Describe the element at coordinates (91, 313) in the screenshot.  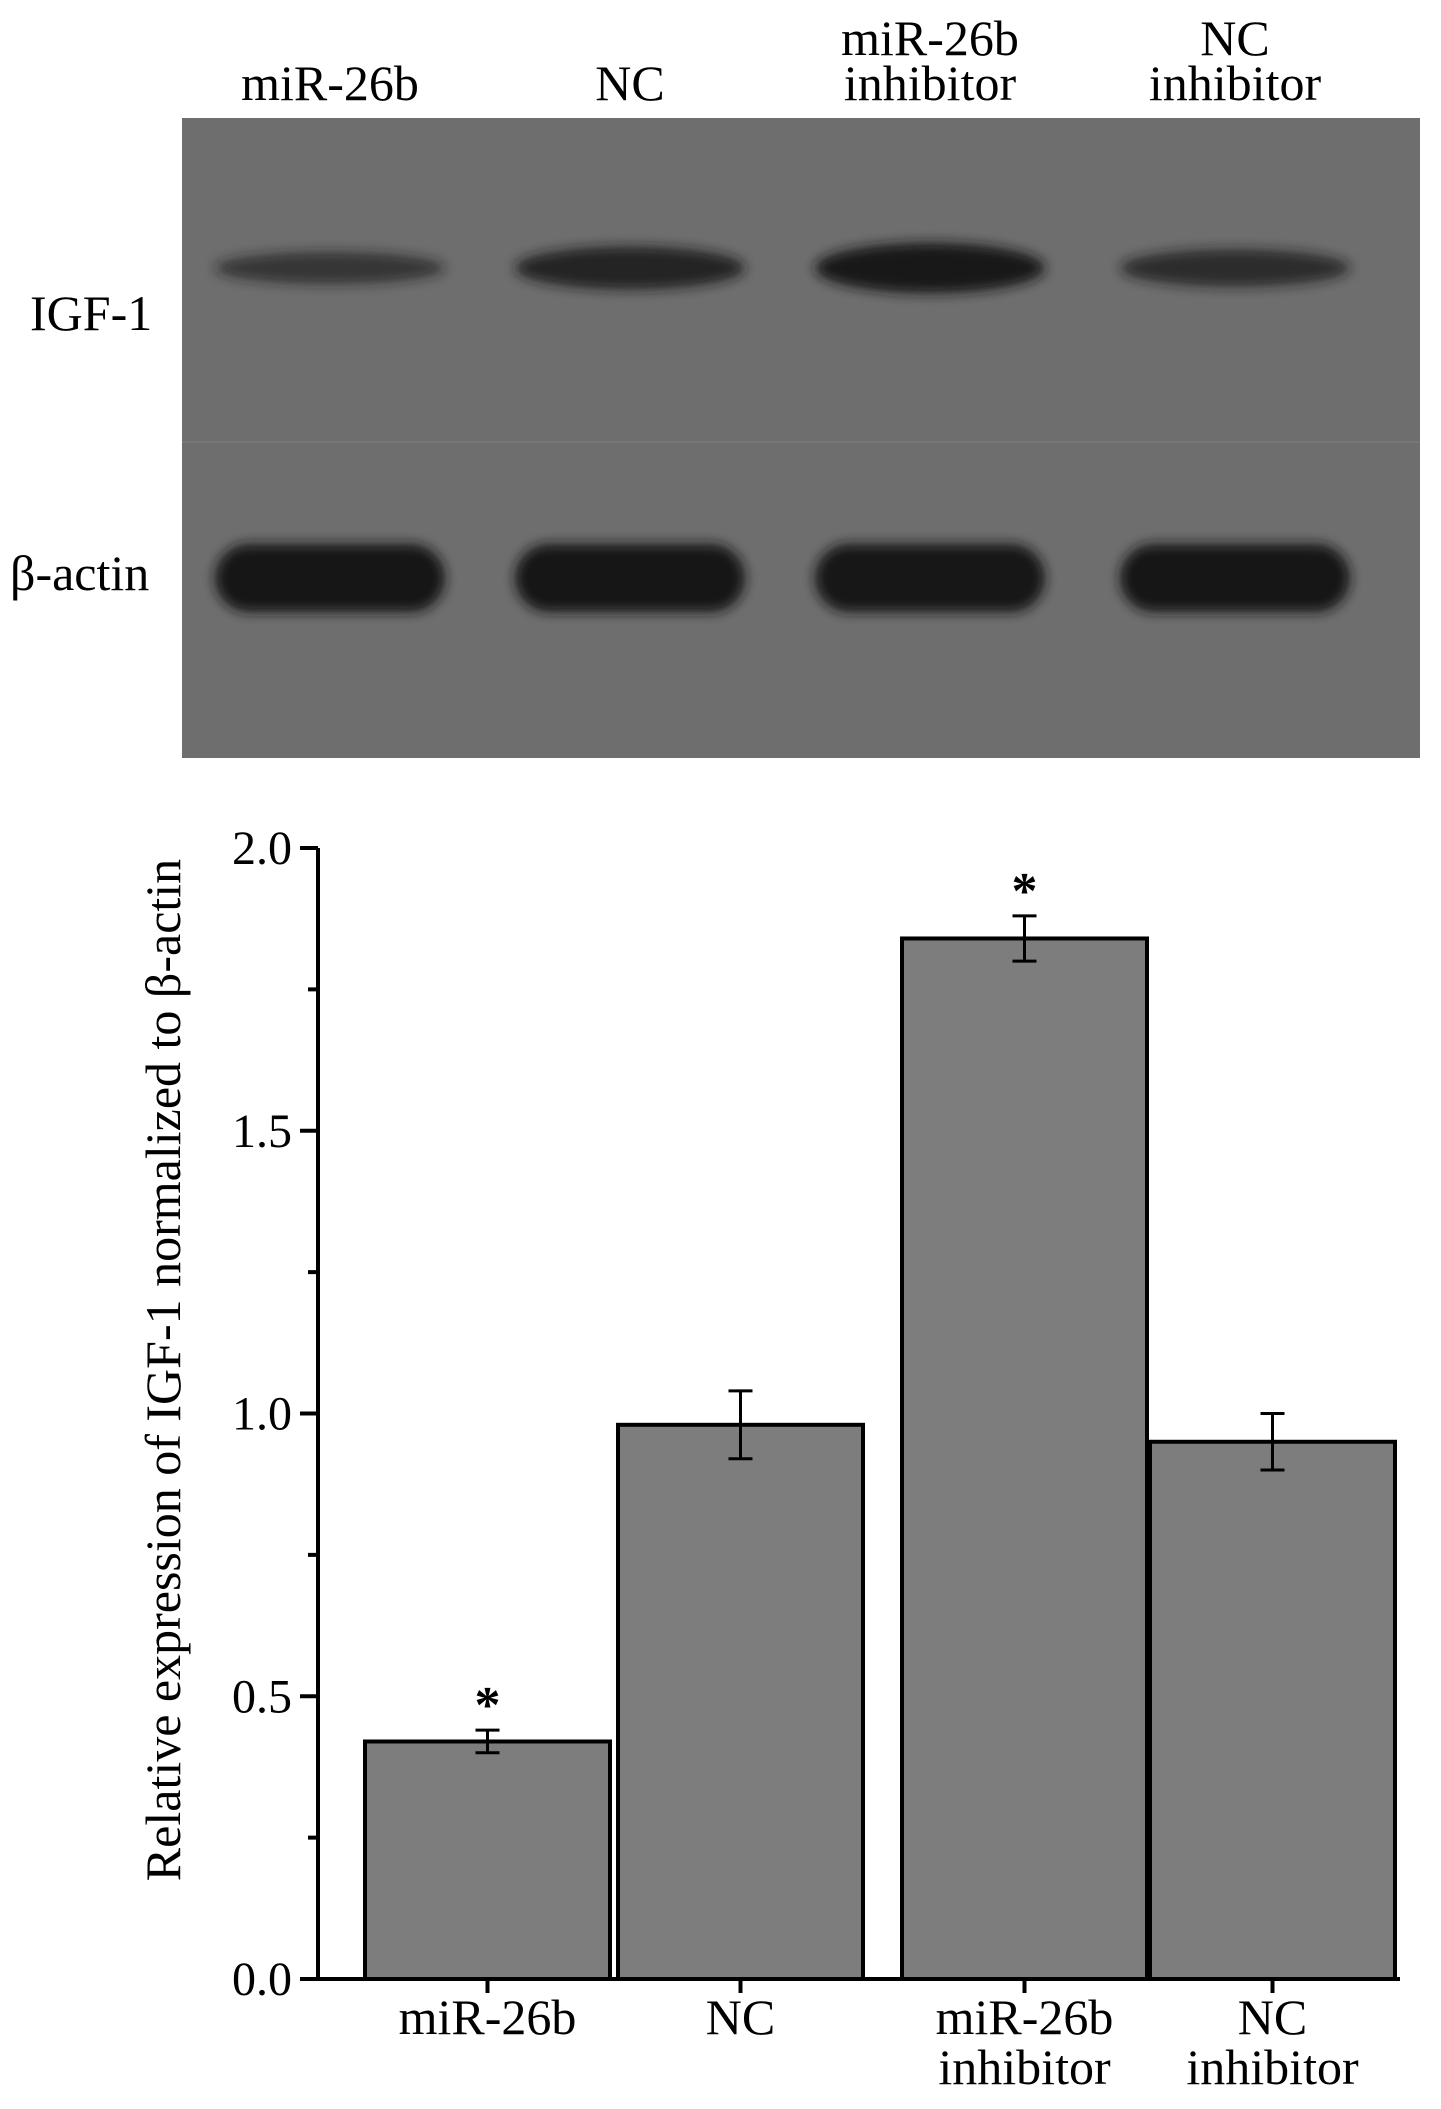
I see `blot-row-label-igf1: IGF-1` at that location.